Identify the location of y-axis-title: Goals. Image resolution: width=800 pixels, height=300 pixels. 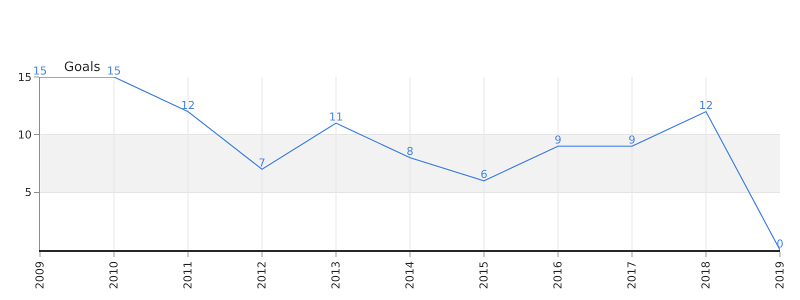
(82, 67).